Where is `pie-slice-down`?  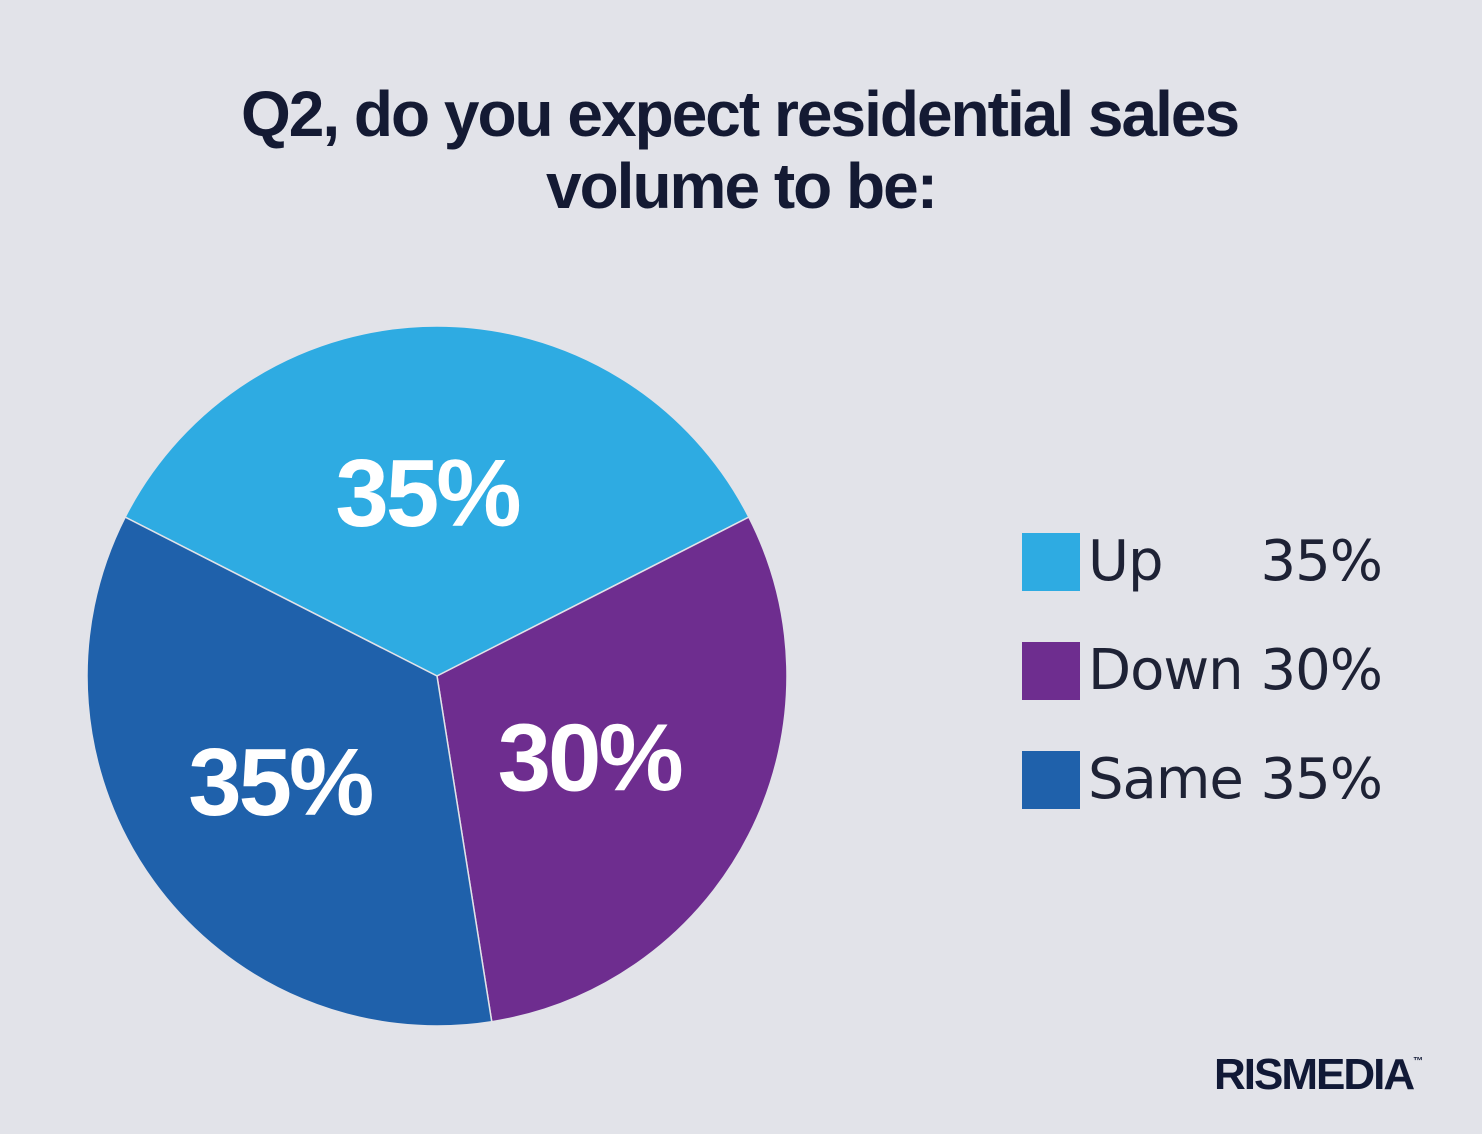
pie-slice-down is located at coordinates (612, 769).